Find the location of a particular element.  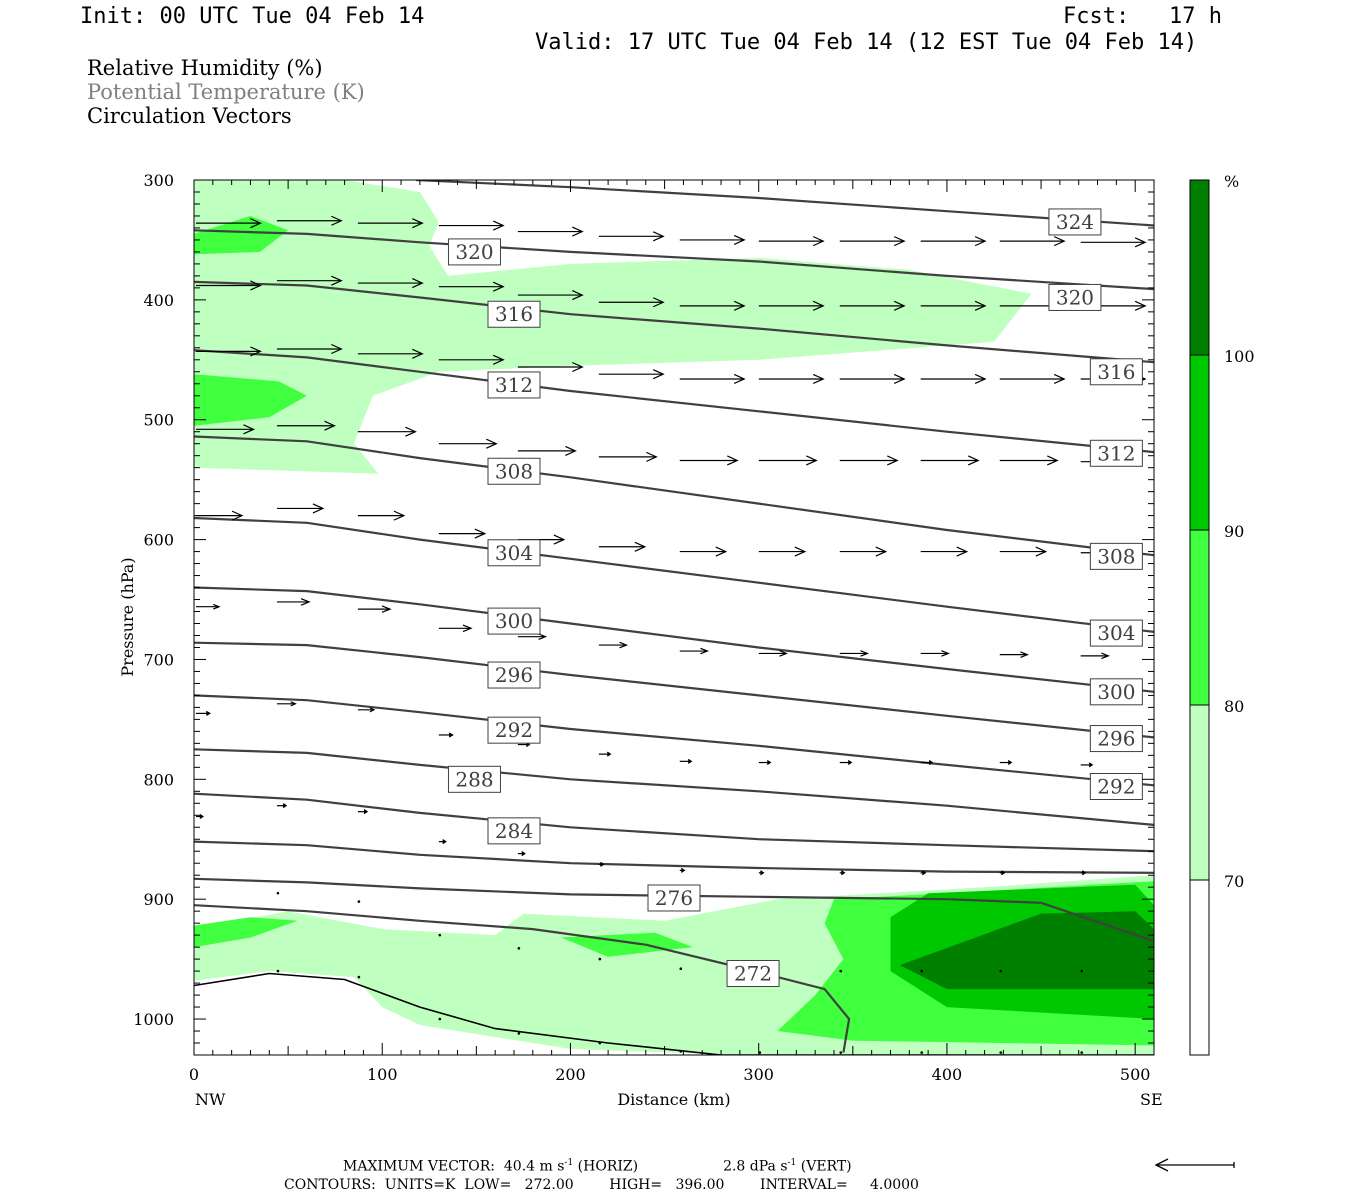

x-tick-500: 500 is located at coordinates (1135, 632).